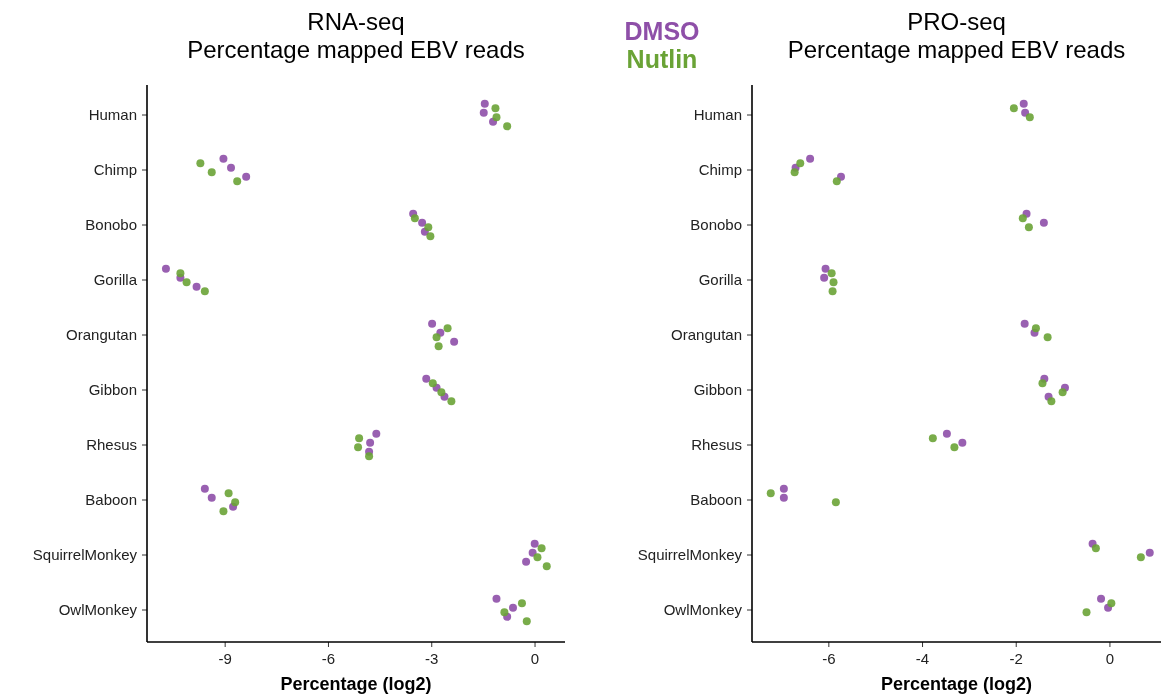 This screenshot has width=1163, height=696. What do you see at coordinates (432, 658) in the screenshot?
I see `x-tick-label: -3` at bounding box center [432, 658].